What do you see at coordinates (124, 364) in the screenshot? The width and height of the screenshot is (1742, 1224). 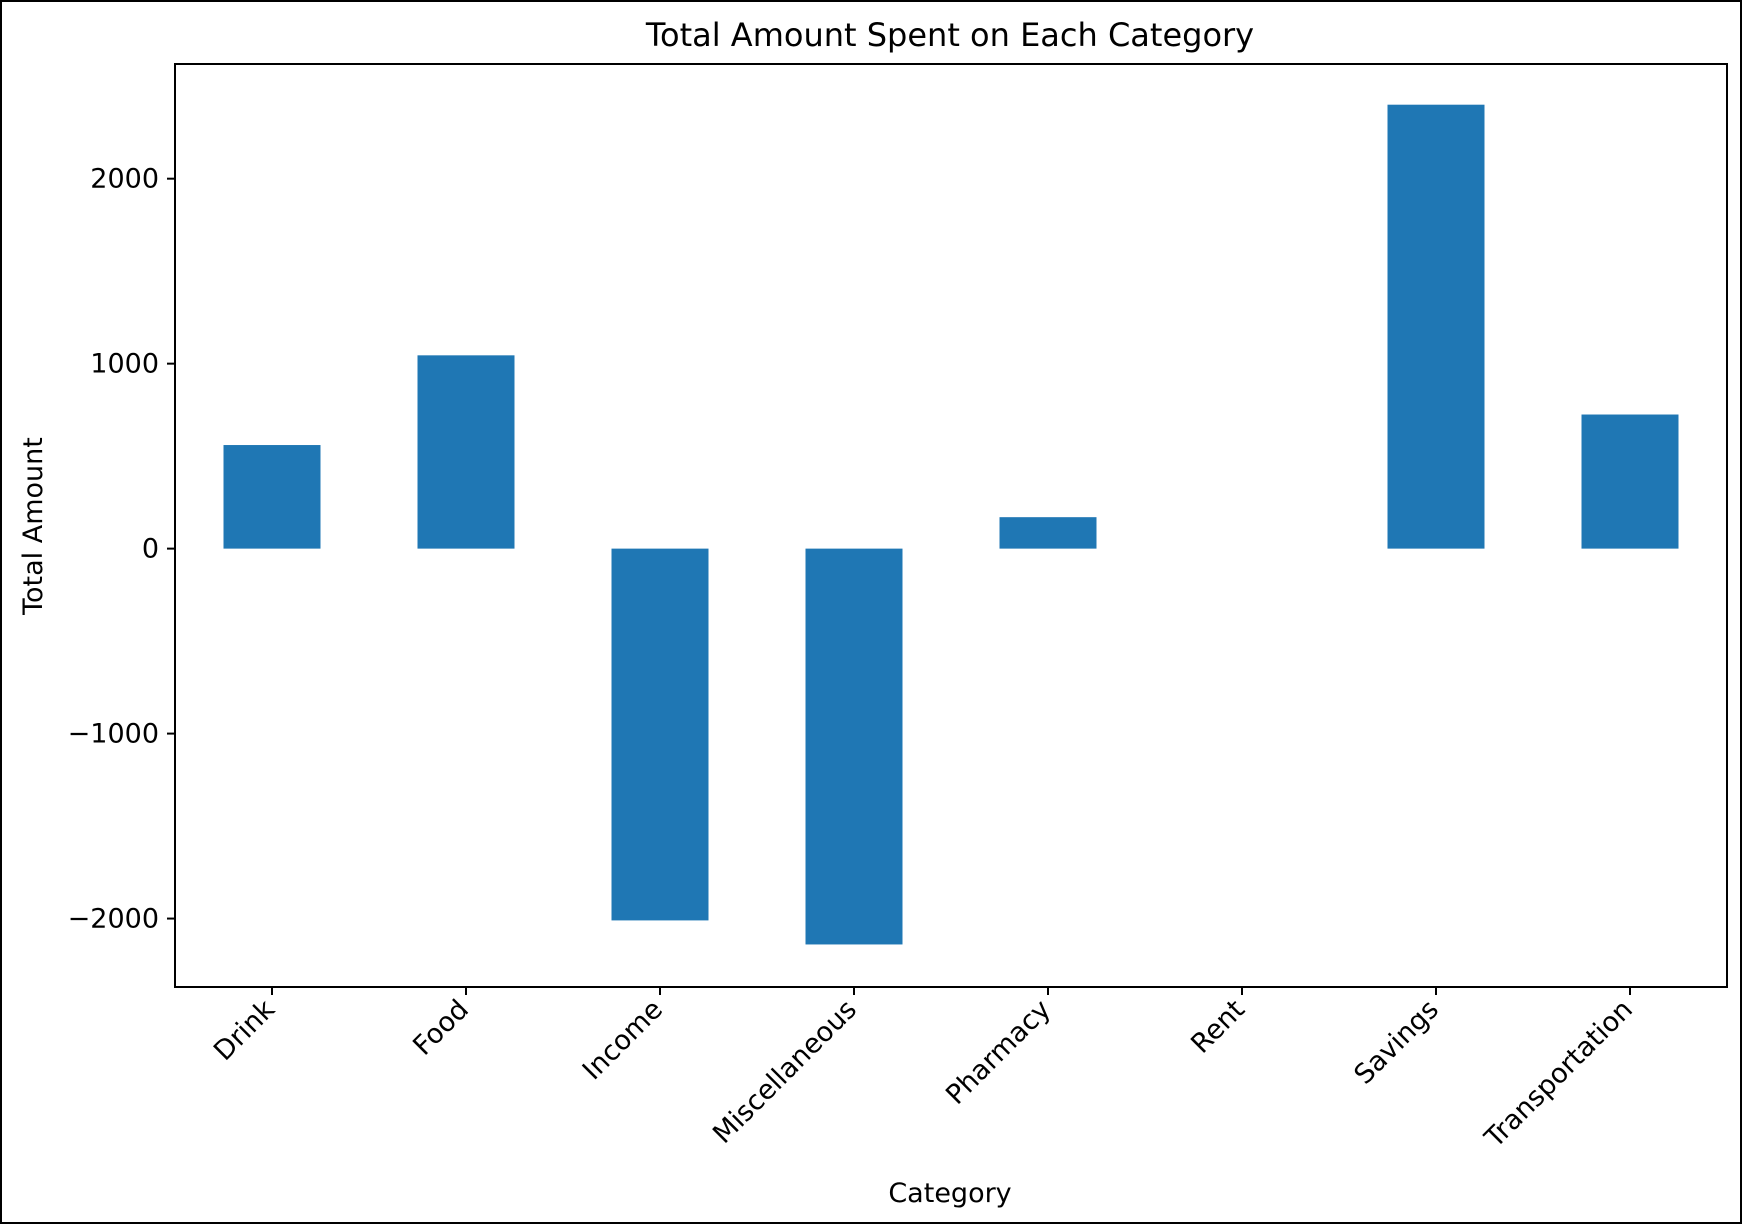 I see `y-tick-label: 1000` at bounding box center [124, 364].